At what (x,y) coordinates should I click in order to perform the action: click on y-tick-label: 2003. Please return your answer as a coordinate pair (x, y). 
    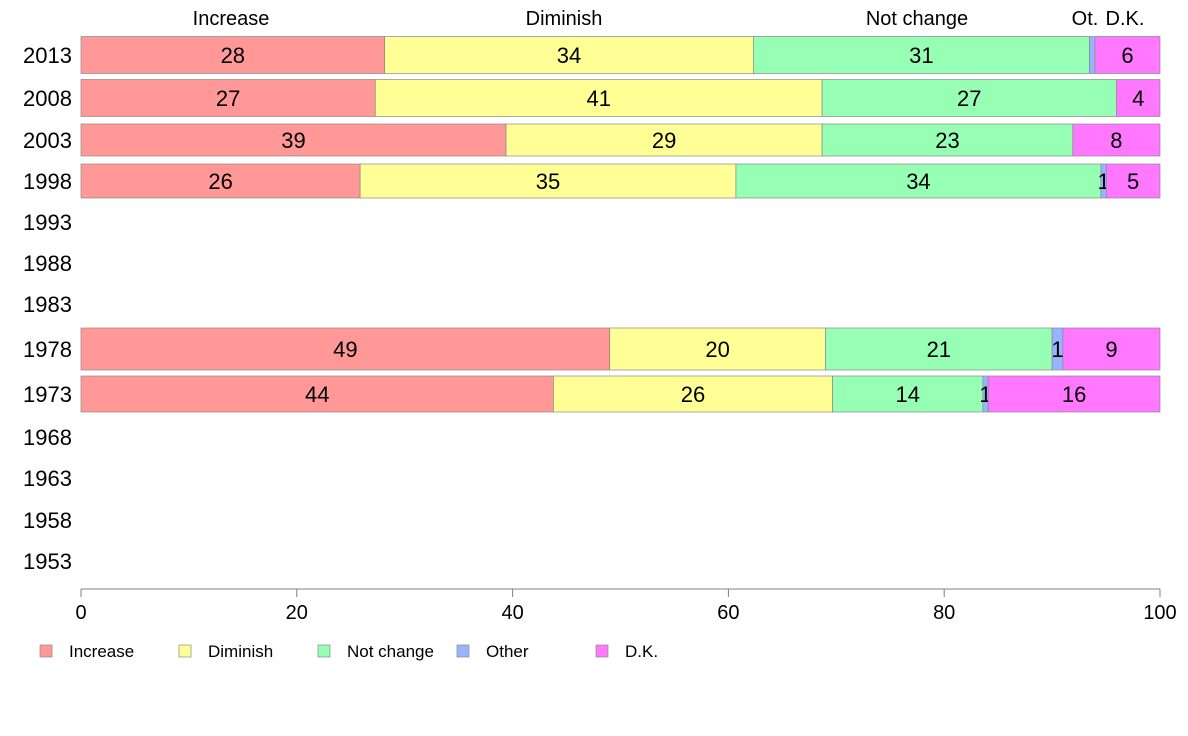
    Looking at the image, I should click on (47, 140).